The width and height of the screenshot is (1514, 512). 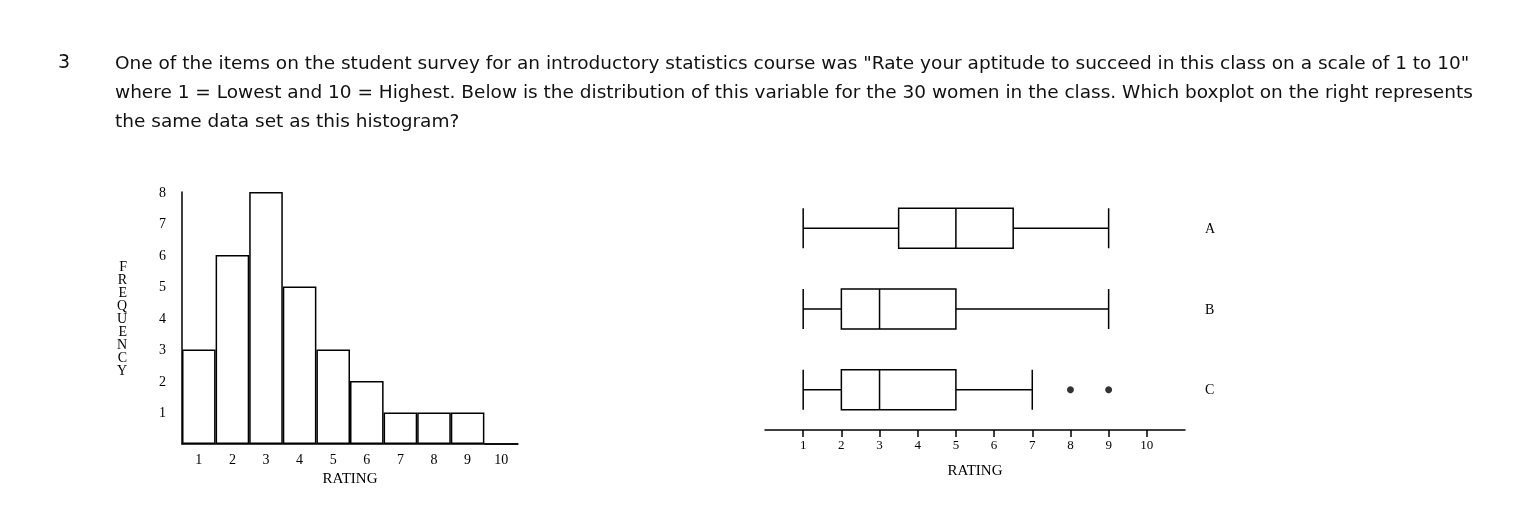 I want to click on y-tick-label: B, so click(x=1210, y=309).